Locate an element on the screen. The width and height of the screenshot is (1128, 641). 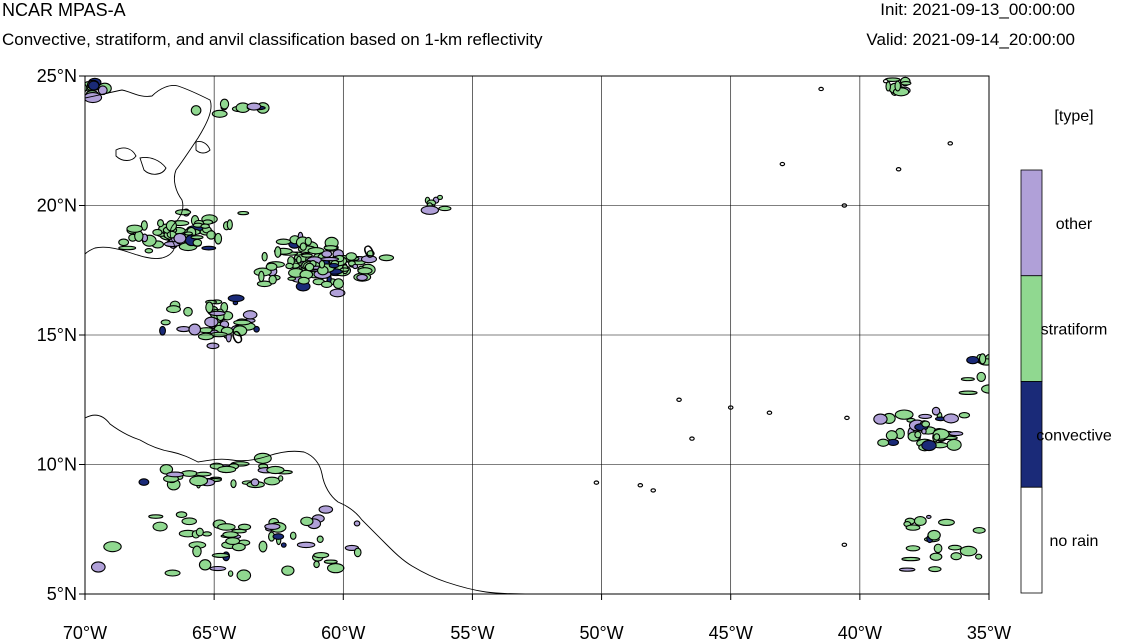
legend-swatch-no-rain is located at coordinates (1031, 540).